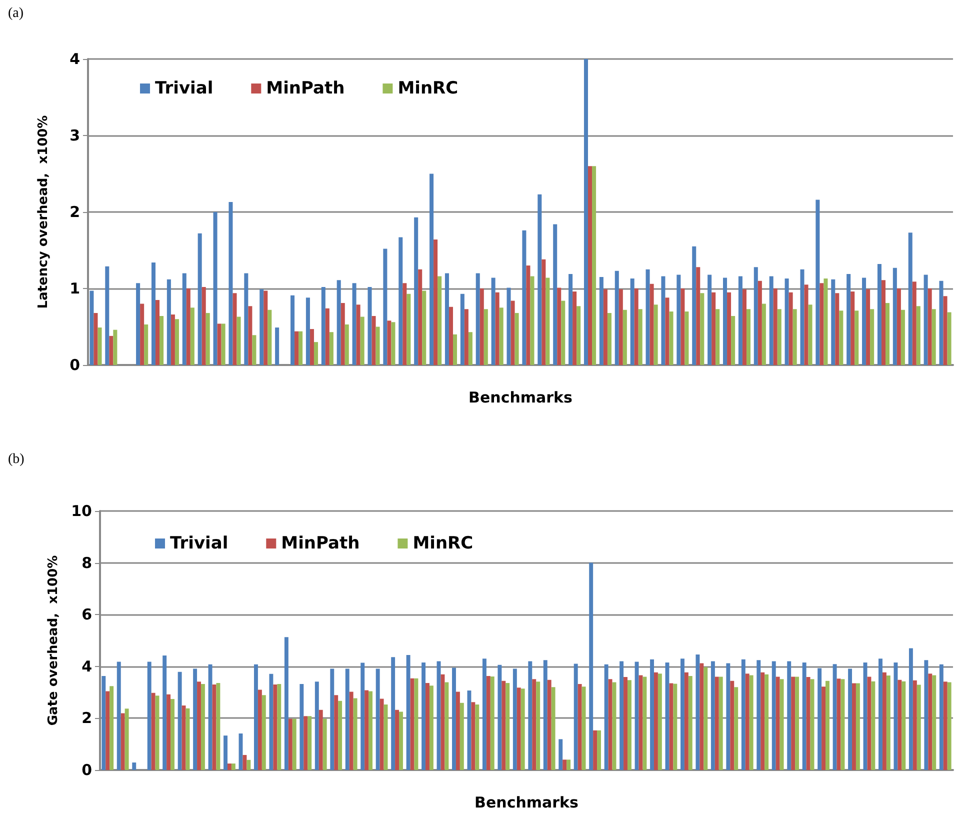 The width and height of the screenshot is (957, 815). Describe the element at coordinates (16, 460) in the screenshot. I see `text: (b)` at that location.